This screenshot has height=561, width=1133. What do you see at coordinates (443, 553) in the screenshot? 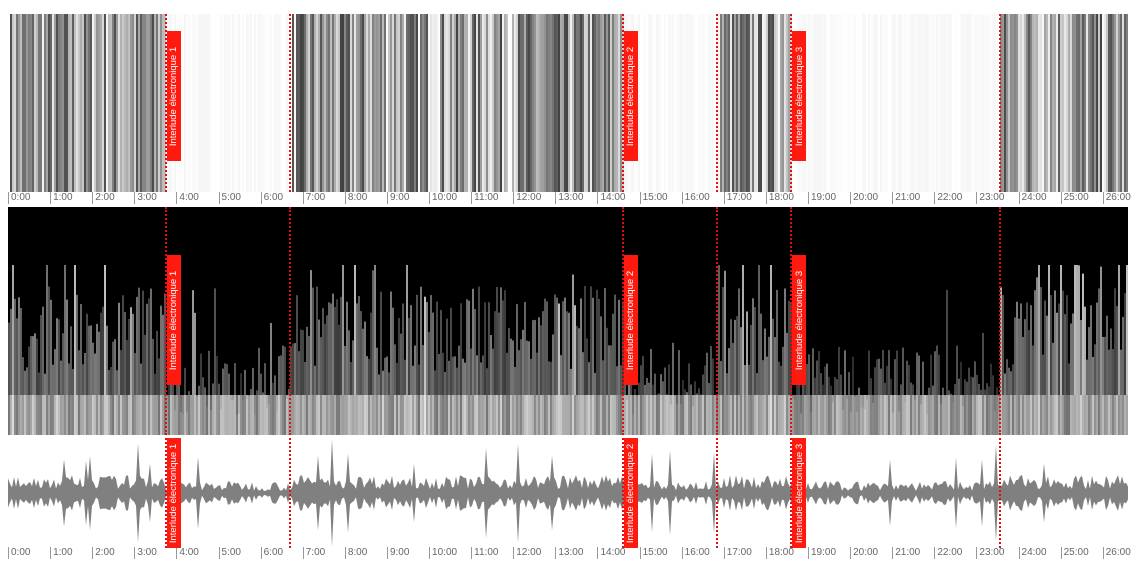
I see `time-tick: 10:00` at bounding box center [443, 553].